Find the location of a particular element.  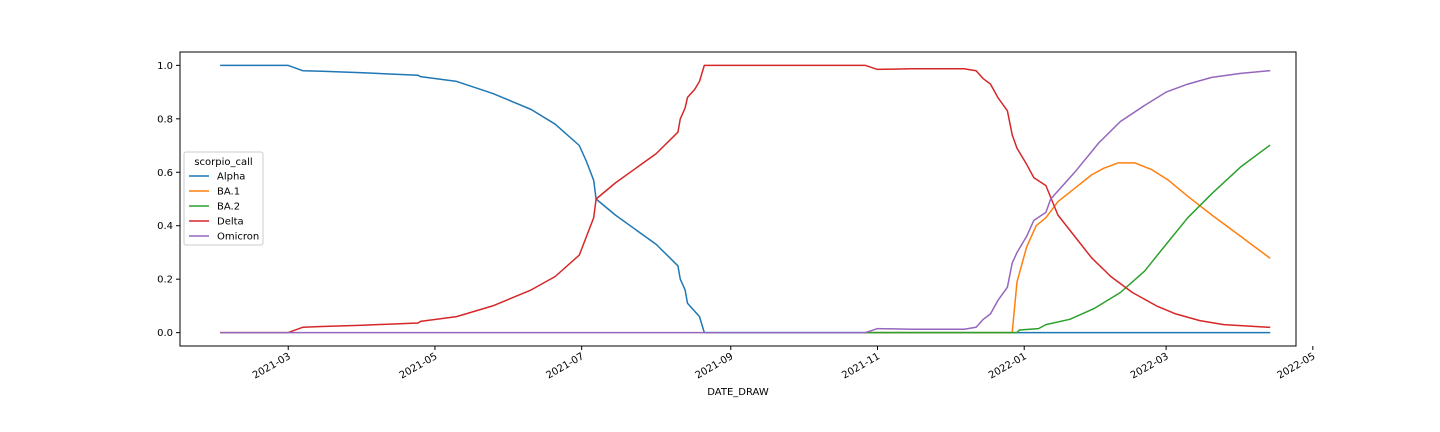

y-tick-label: 0.8 is located at coordinates (165, 119).